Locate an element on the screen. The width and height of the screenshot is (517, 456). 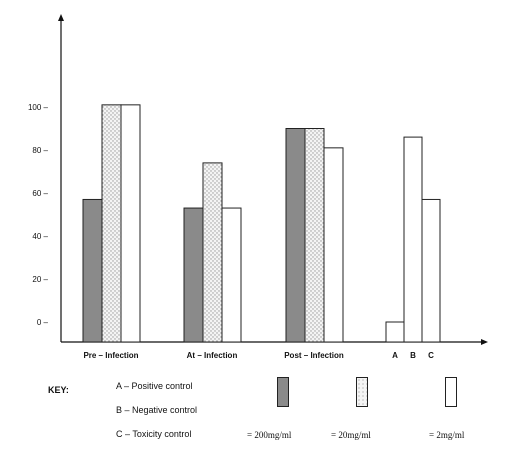
x-tick-label: Post – Infection is located at coordinates (314, 355).